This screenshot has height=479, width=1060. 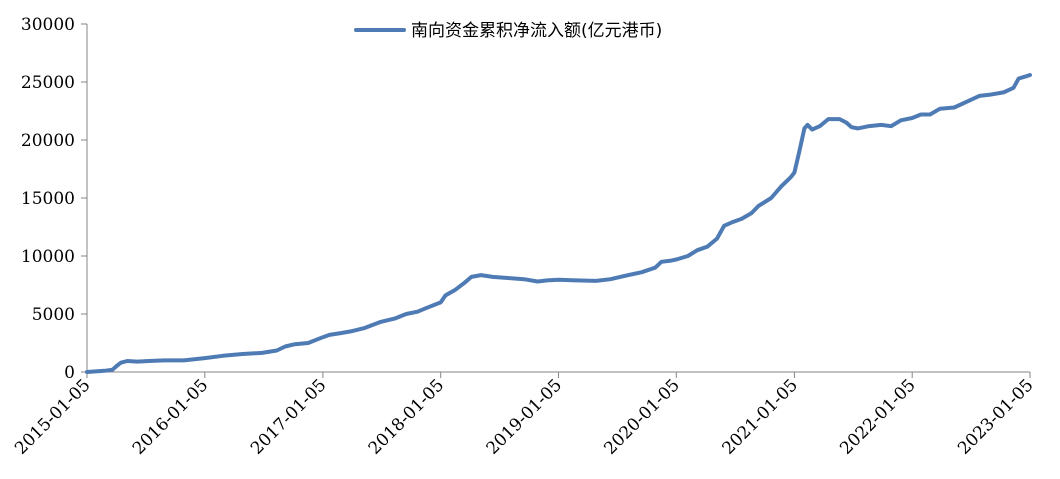 I want to click on x-tick-label: 2017-01-05, so click(x=288, y=416).